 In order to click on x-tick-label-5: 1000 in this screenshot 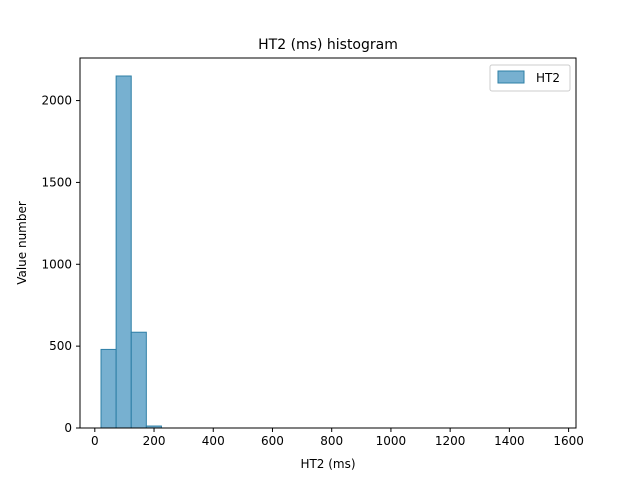, I will do `click(391, 441)`.